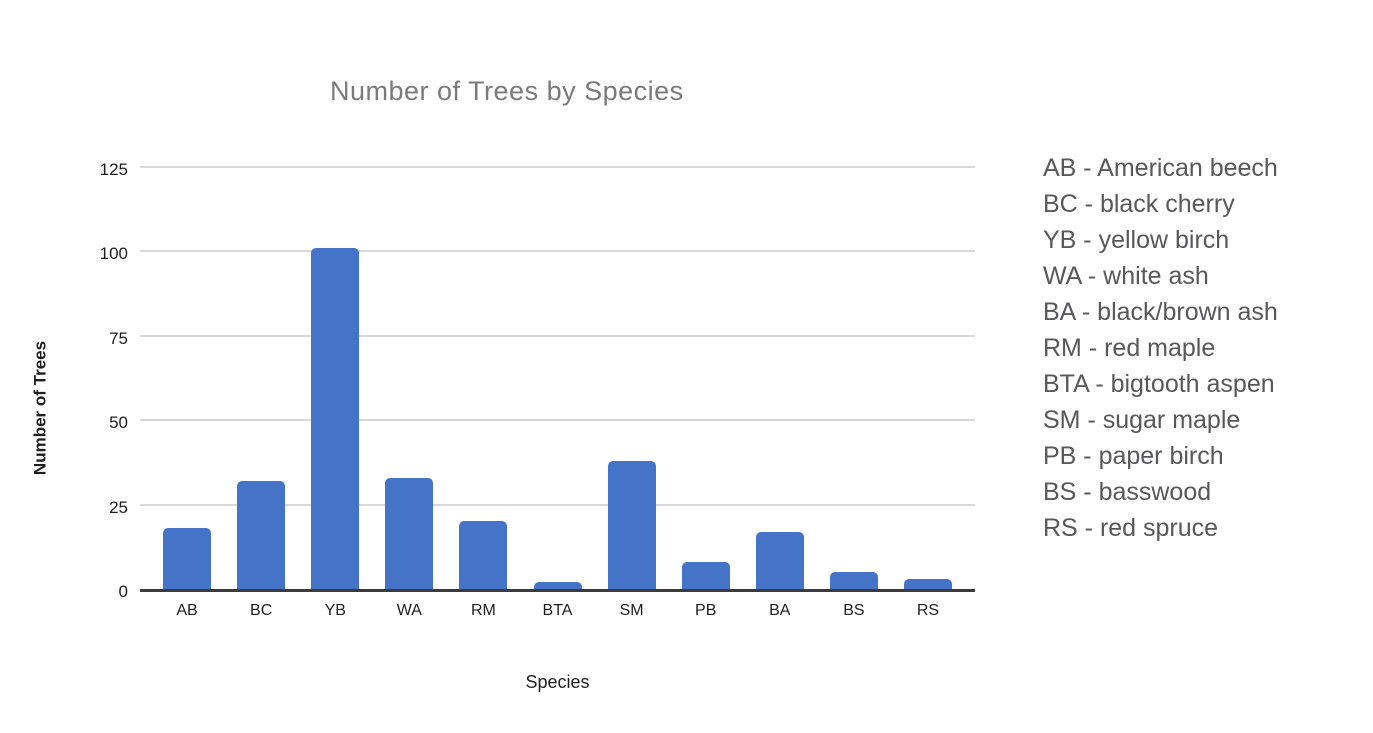  What do you see at coordinates (705, 575) in the screenshot?
I see `bar-PB` at bounding box center [705, 575].